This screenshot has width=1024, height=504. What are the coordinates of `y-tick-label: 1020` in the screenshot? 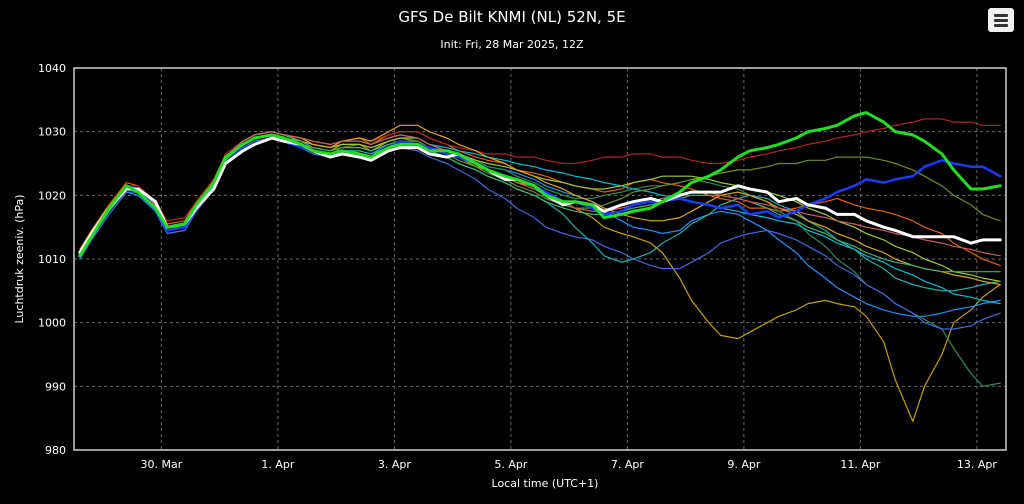 It's located at (52, 195).